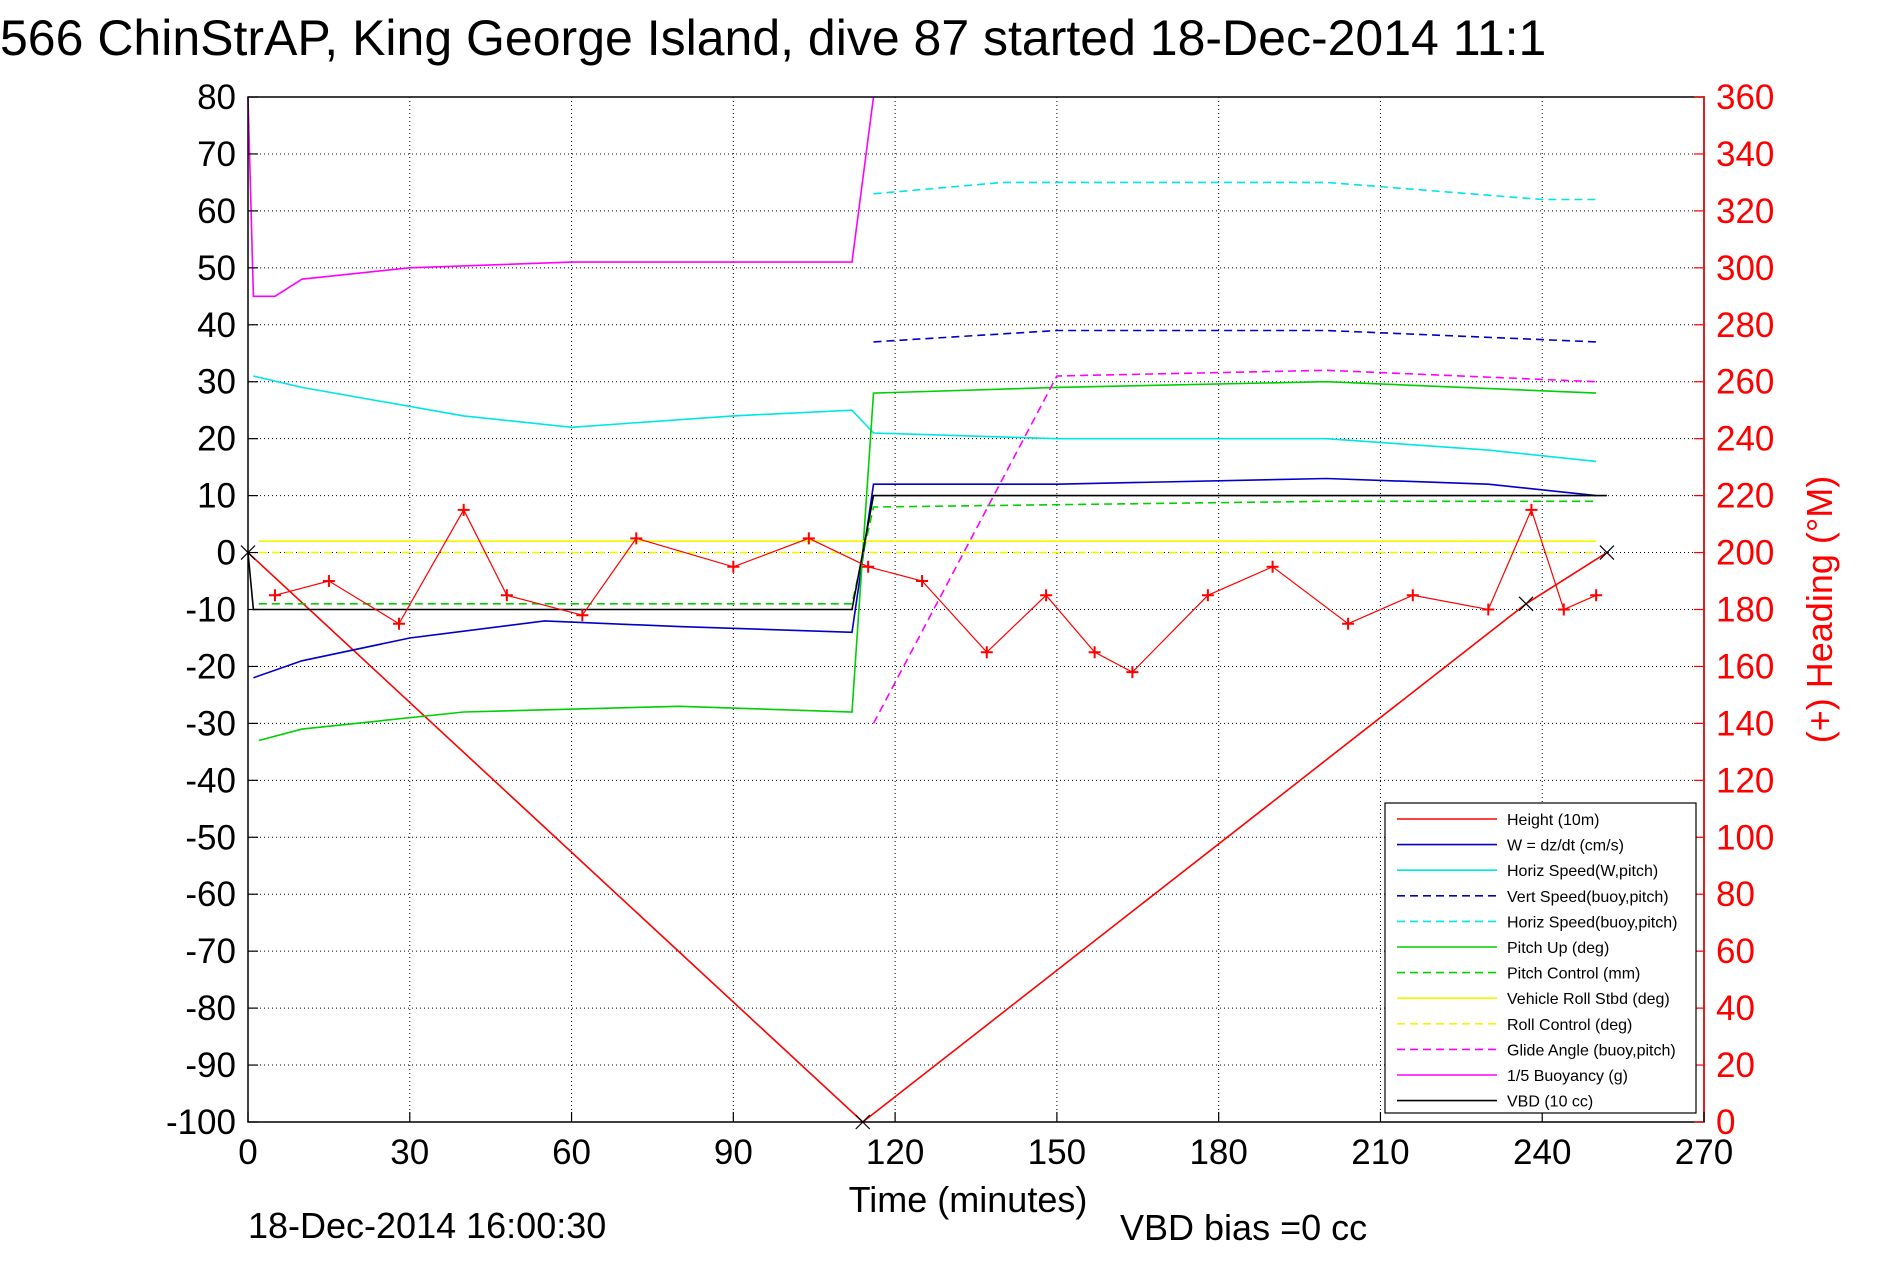 The width and height of the screenshot is (1891, 1262). What do you see at coordinates (1553, 820) in the screenshot?
I see `legend-label-height-10m: Height (10m)` at bounding box center [1553, 820].